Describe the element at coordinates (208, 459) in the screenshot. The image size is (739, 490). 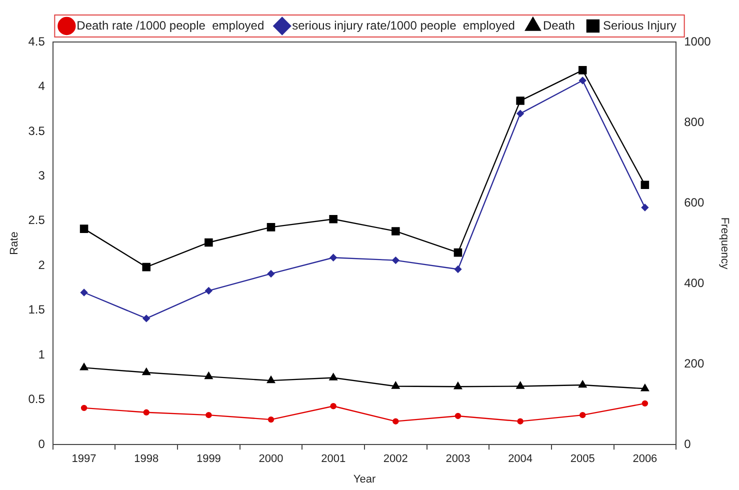
I see `x-tick-label: 1999` at that location.